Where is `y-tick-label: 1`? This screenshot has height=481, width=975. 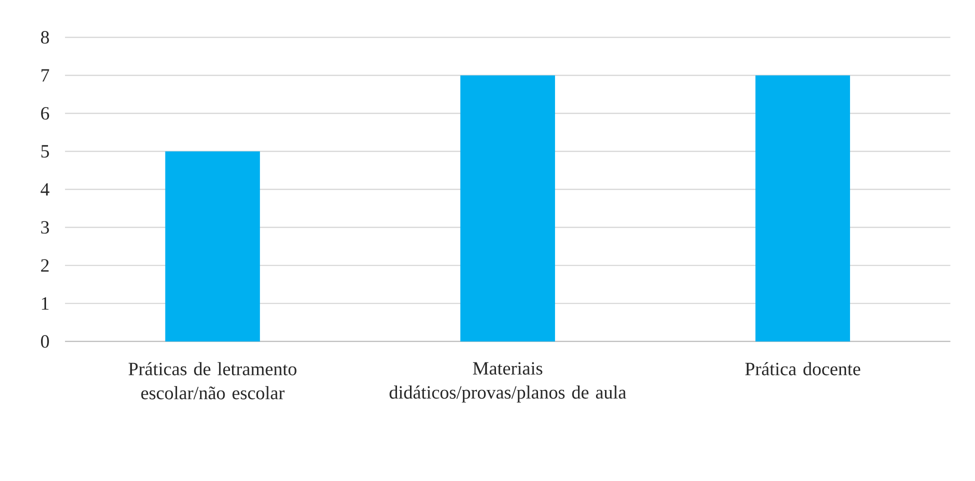 y-tick-label: 1 is located at coordinates (45, 303).